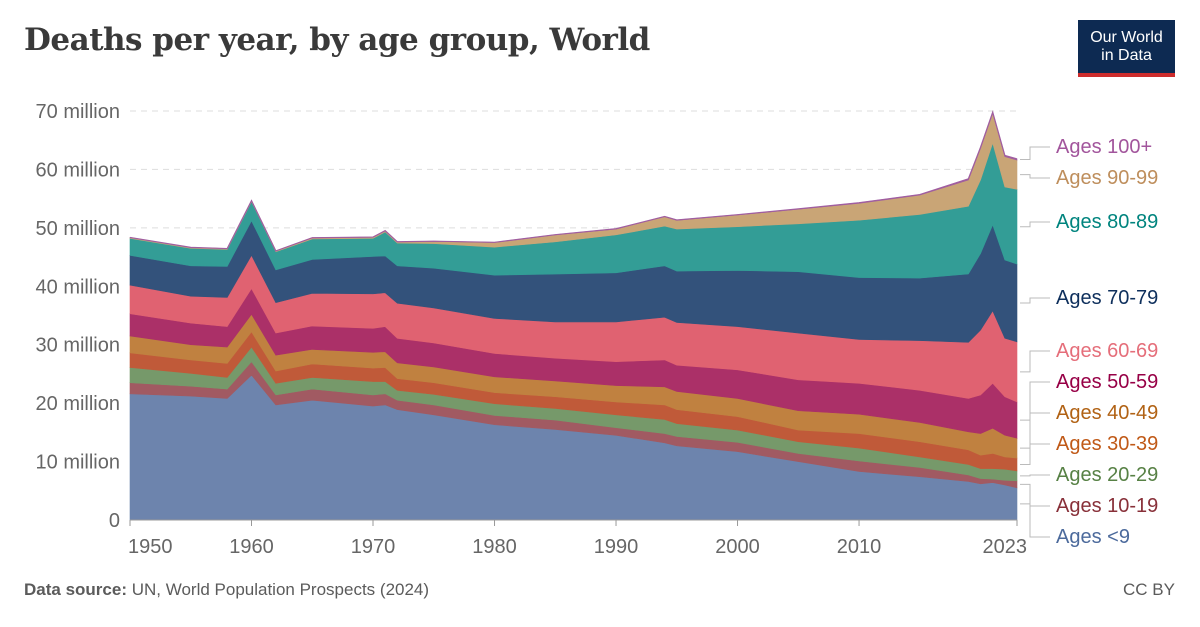  I want to click on source-text: UN, World Population Prospects (2024), so click(280, 589).